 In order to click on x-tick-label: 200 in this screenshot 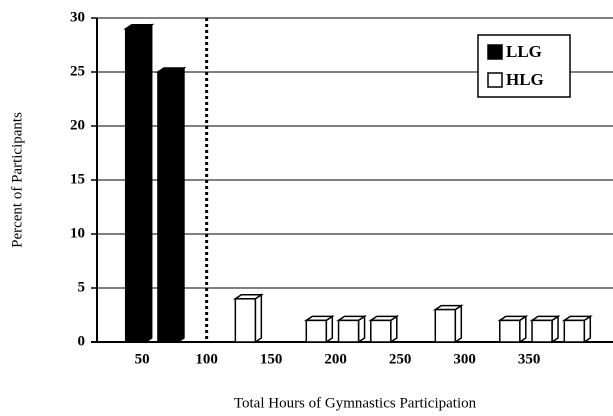, I will do `click(335, 359)`.